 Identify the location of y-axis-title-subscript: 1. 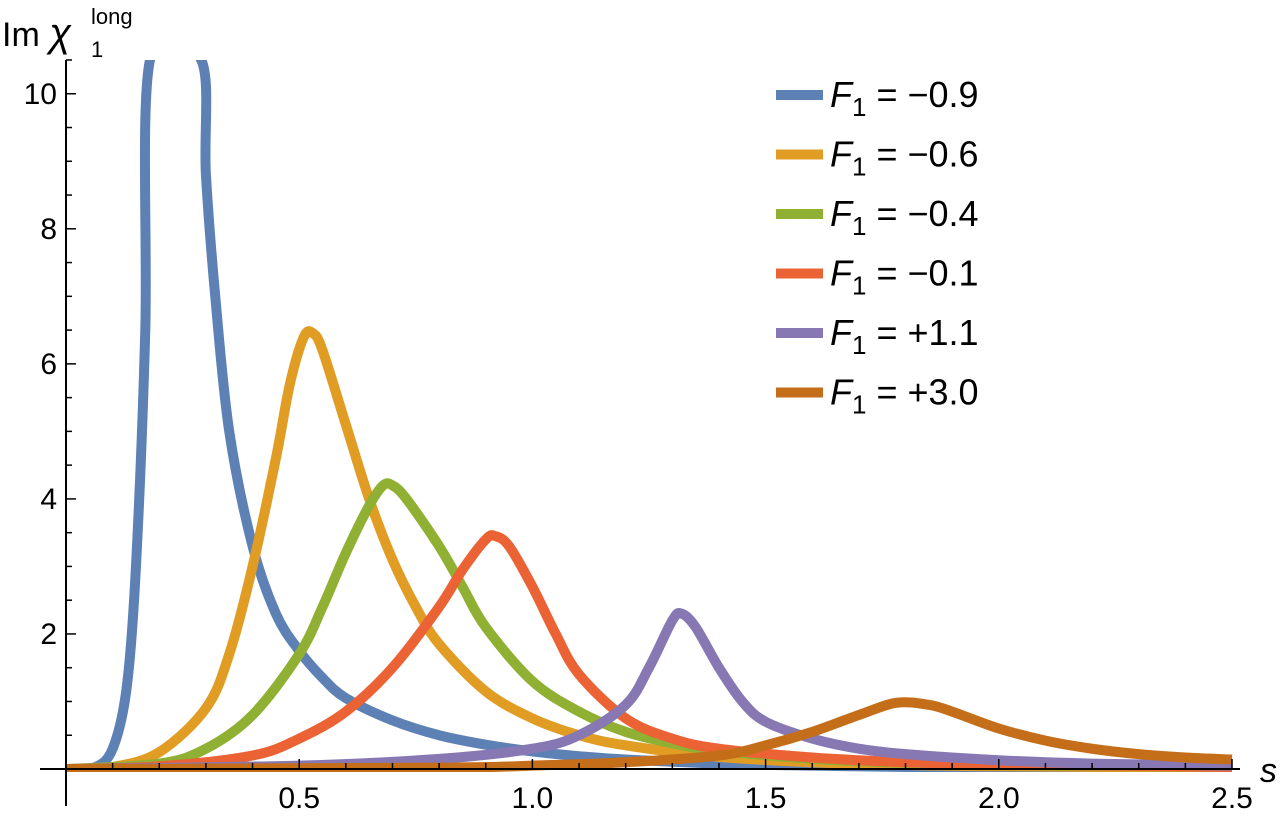
(97, 49).